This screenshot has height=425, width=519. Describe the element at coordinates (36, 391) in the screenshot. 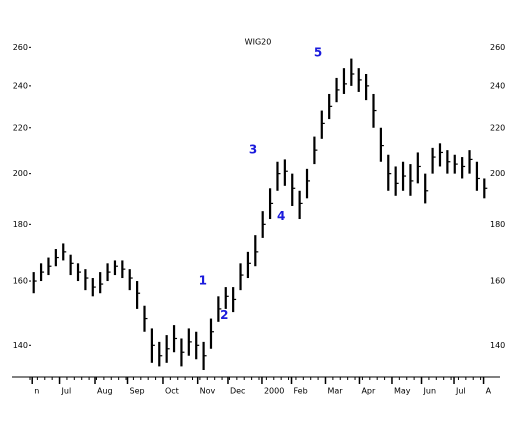

I see `x-tick-label: n` at that location.